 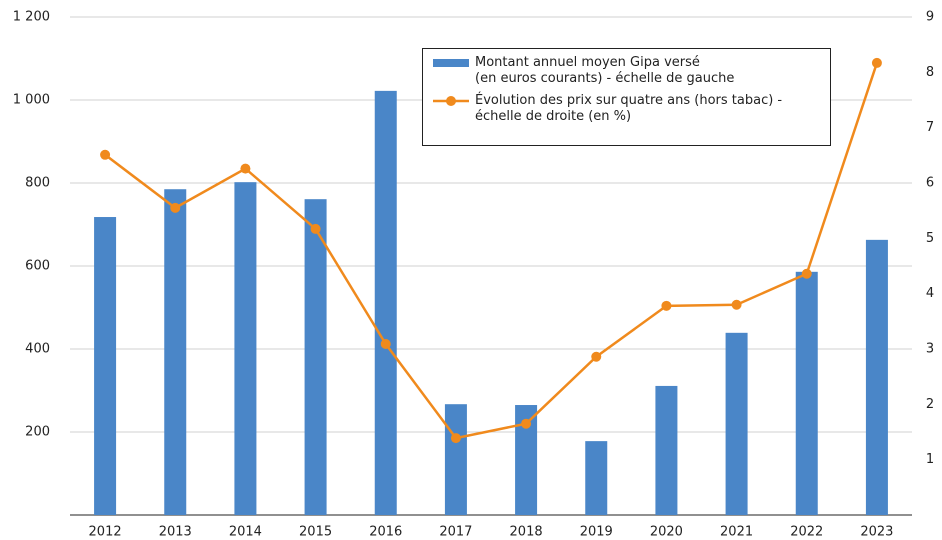 What do you see at coordinates (526, 532) in the screenshot?
I see `x-tick-label: 2018` at bounding box center [526, 532].